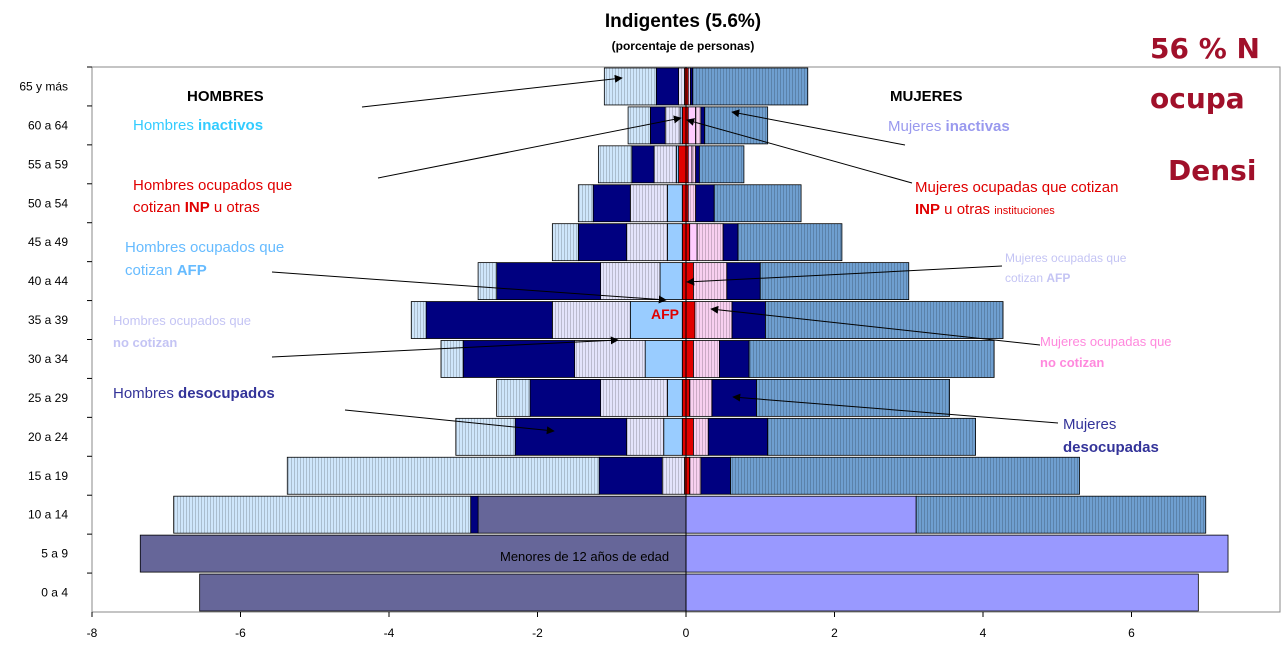 The width and height of the screenshot is (1281, 645). Describe the element at coordinates (151, 270) in the screenshot. I see `annotation-part: cotizan` at that location.